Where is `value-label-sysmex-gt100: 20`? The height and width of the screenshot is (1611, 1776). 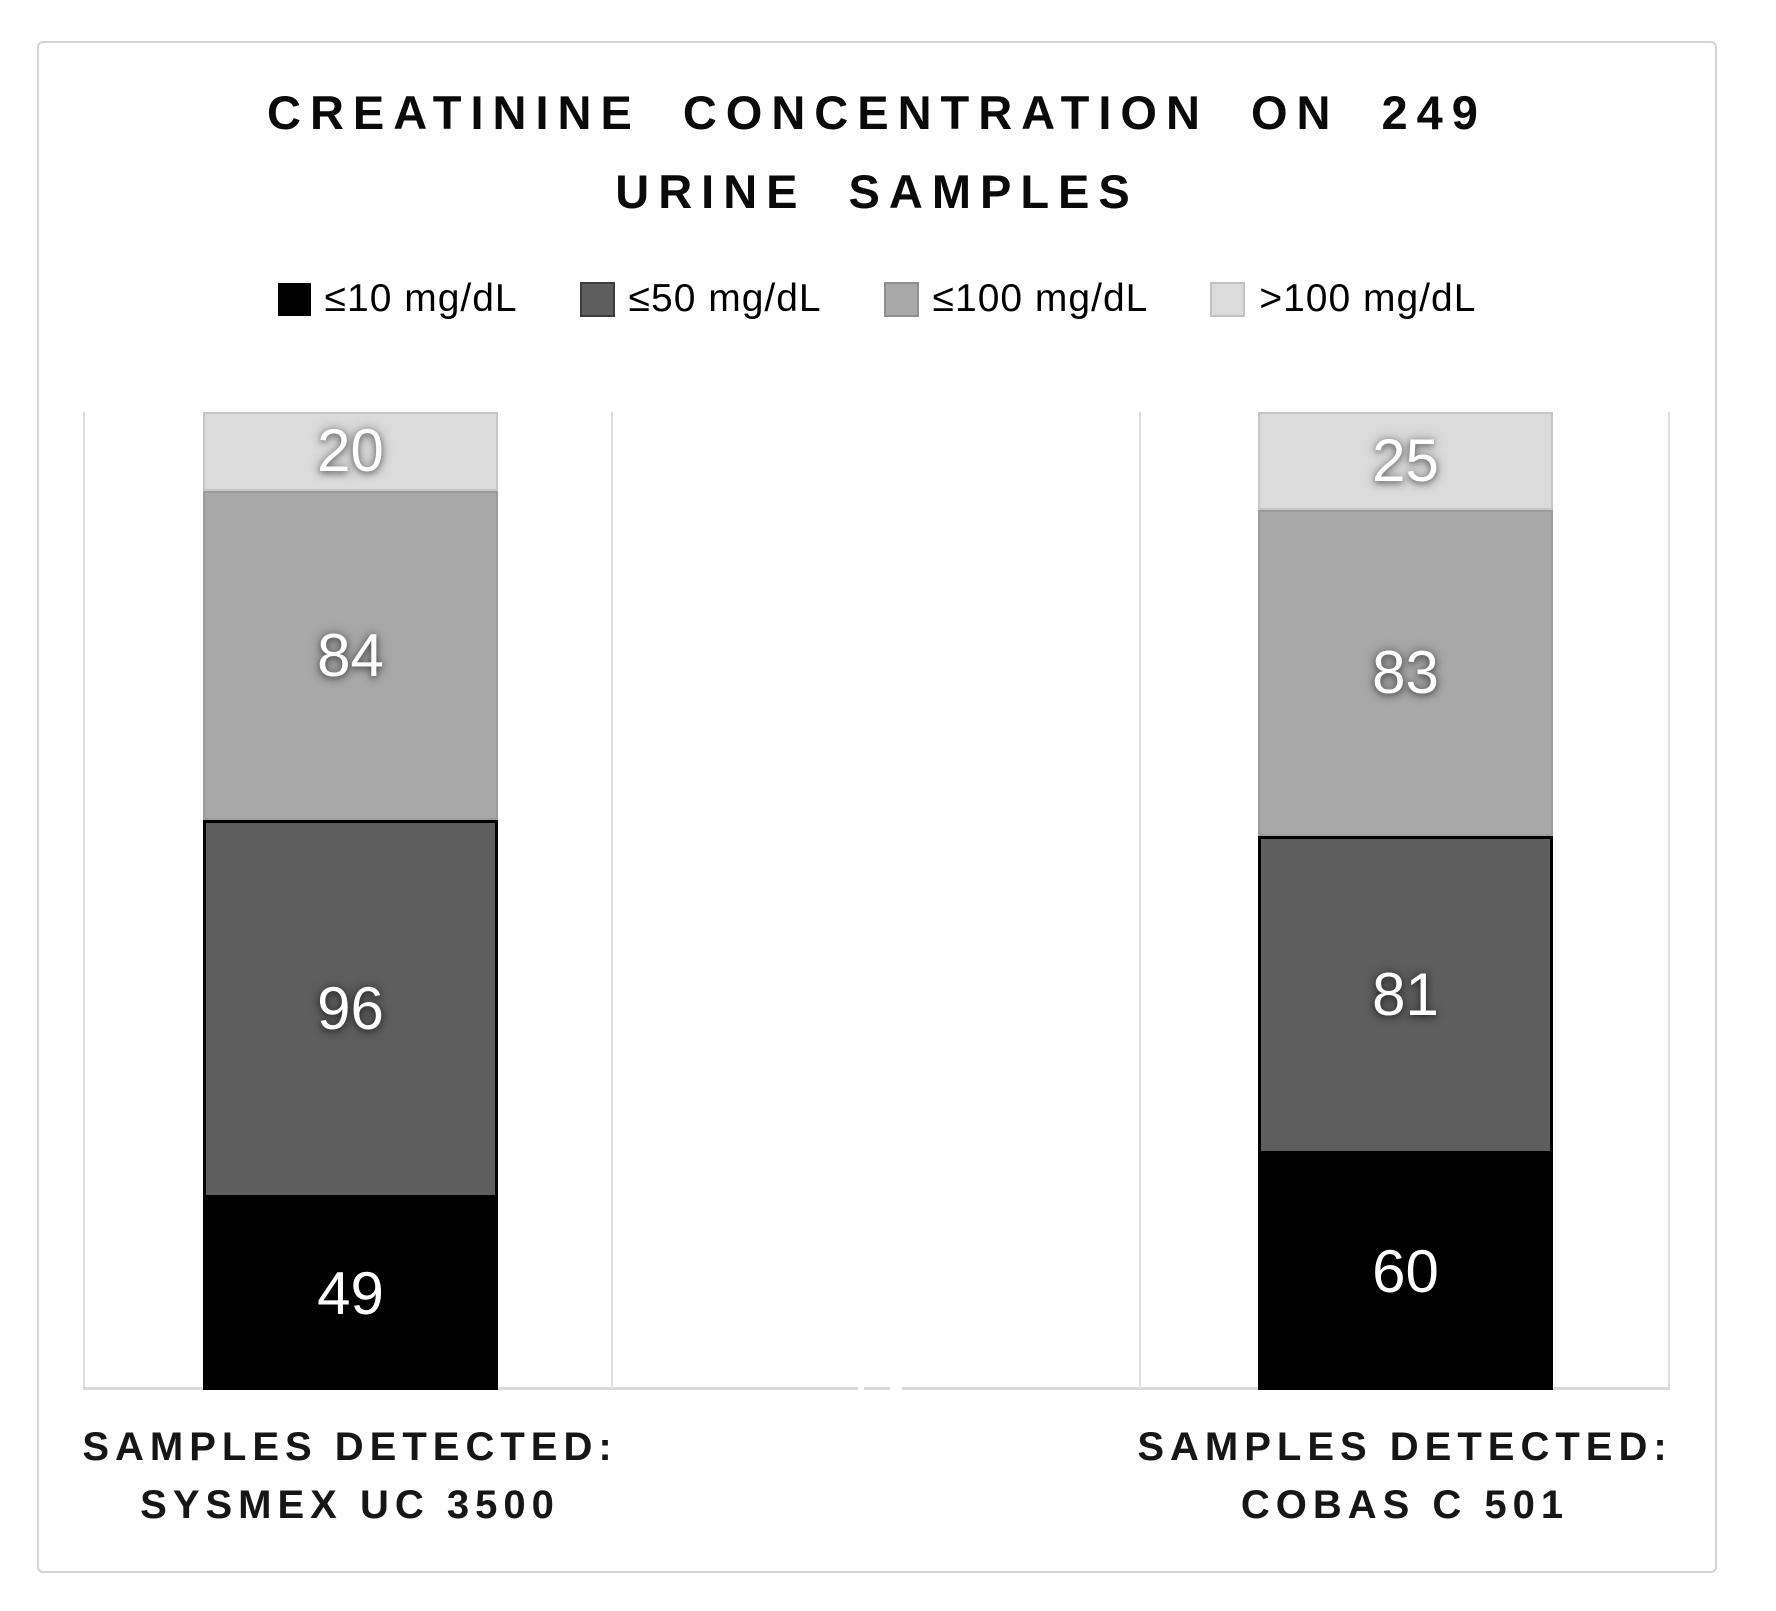
value-label-sysmex-gt100: 20 is located at coordinates (350, 451).